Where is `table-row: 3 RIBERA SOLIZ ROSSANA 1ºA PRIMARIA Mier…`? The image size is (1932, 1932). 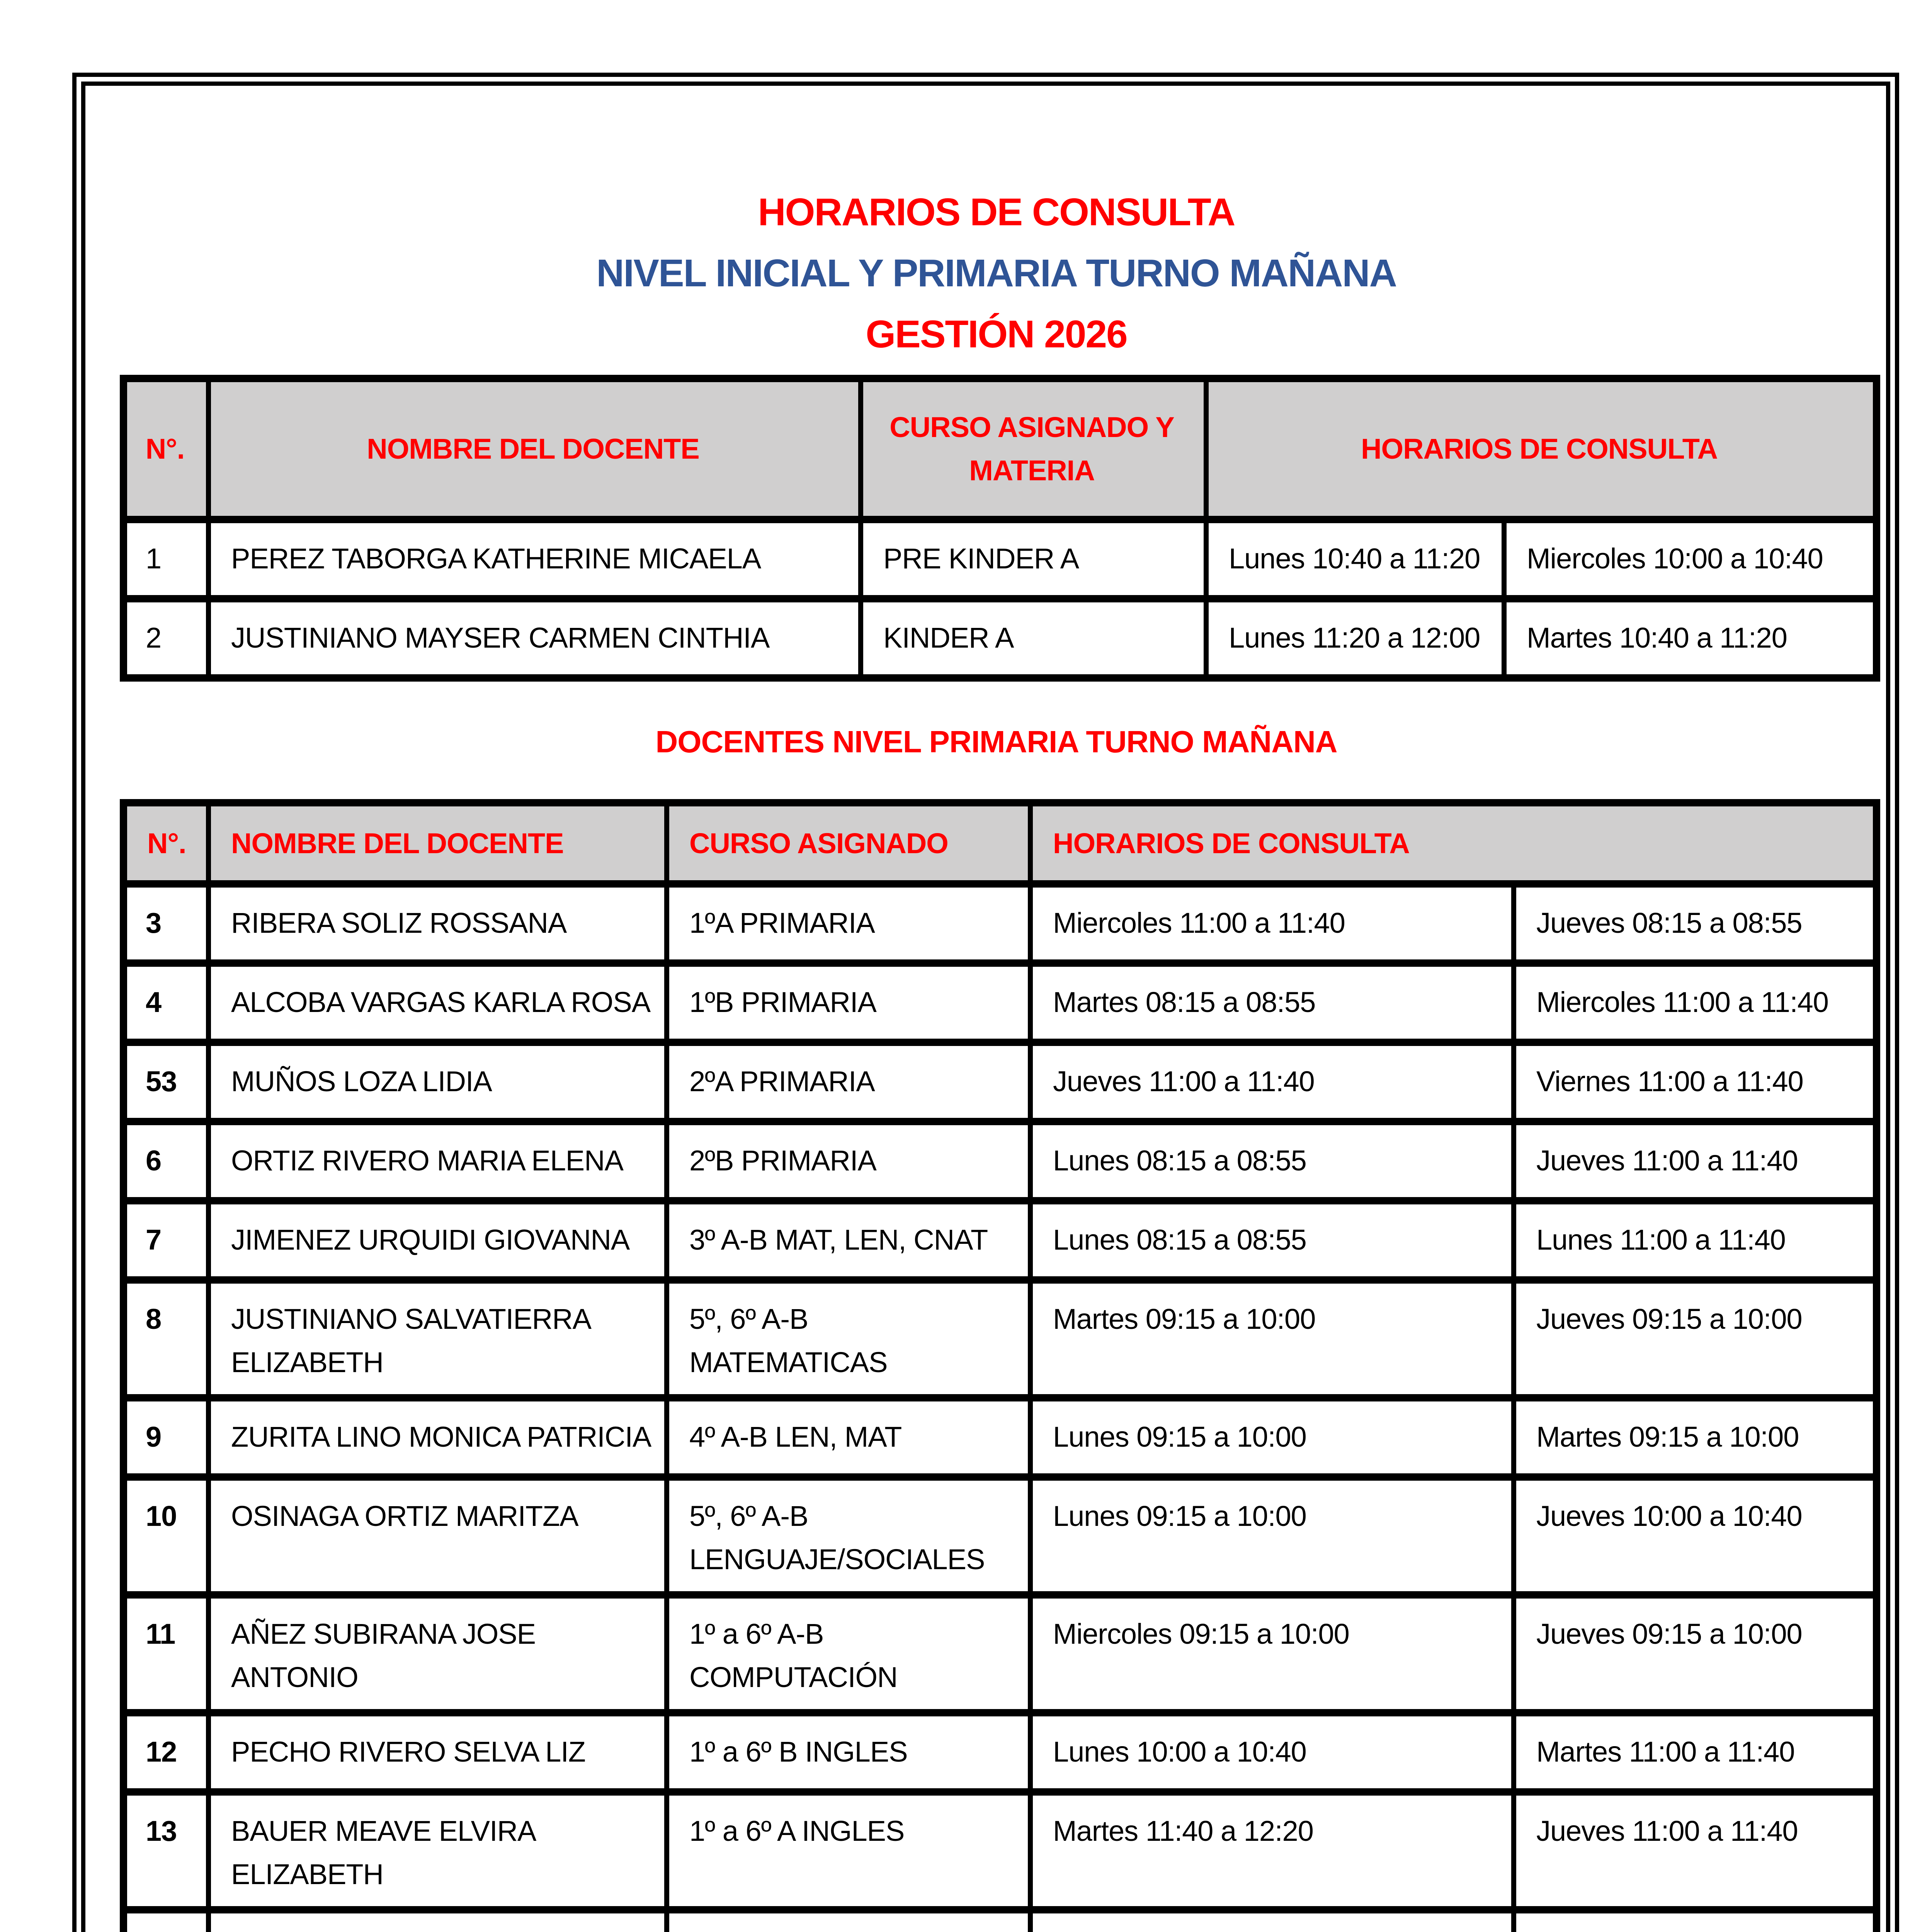
table-row: 3 RIBERA SOLIZ ROSSANA 1ºA PRIMARIA Mier… is located at coordinates (1000, 923).